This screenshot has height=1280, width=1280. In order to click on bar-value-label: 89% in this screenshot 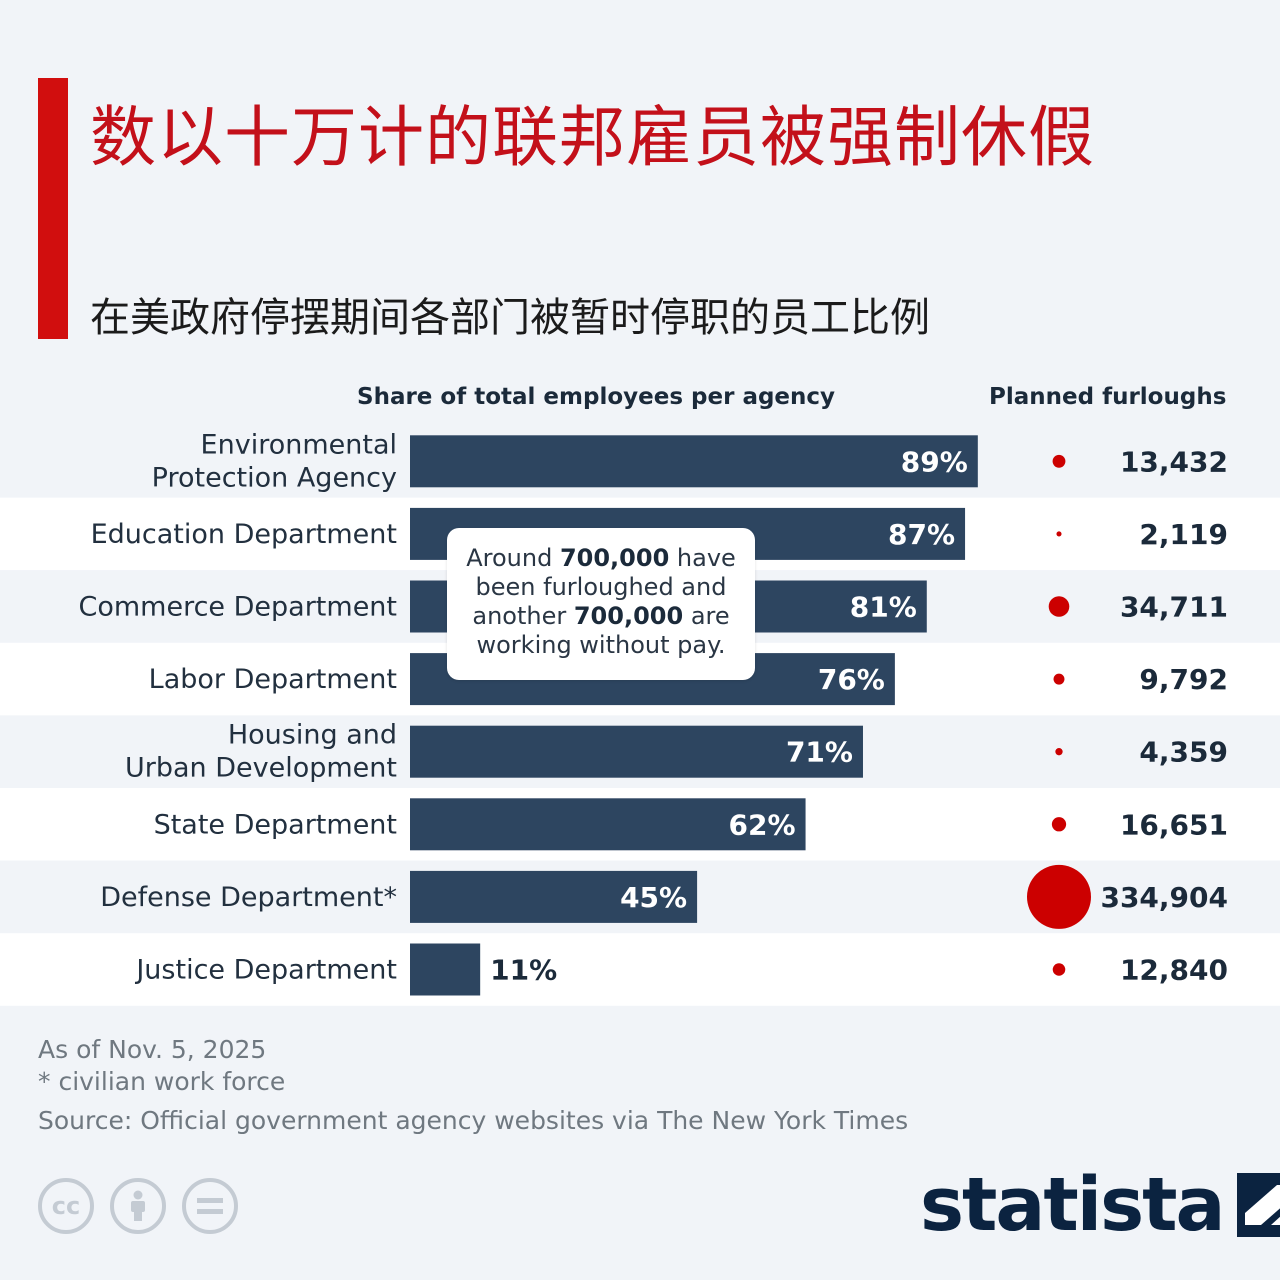, I will do `click(934, 461)`.